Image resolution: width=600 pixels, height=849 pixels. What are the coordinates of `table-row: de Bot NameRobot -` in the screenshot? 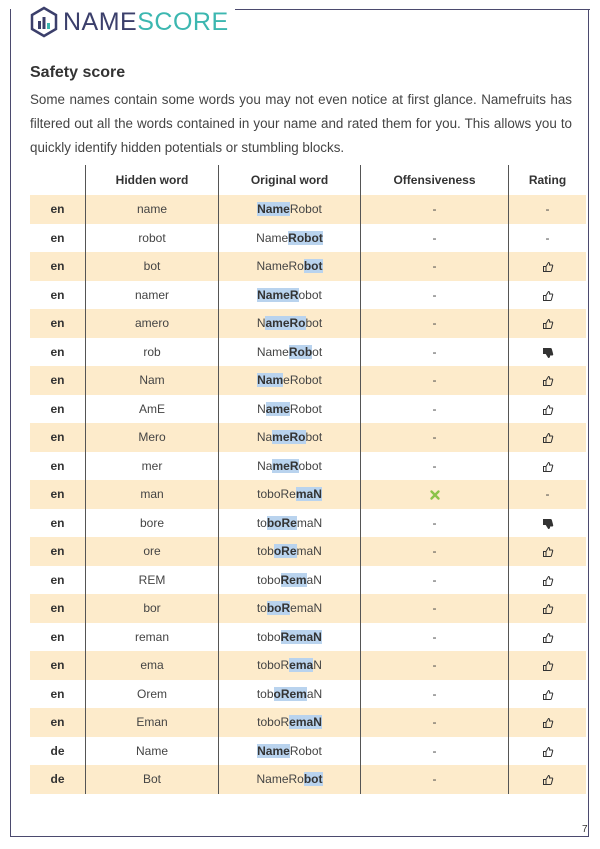 It's located at (308, 779).